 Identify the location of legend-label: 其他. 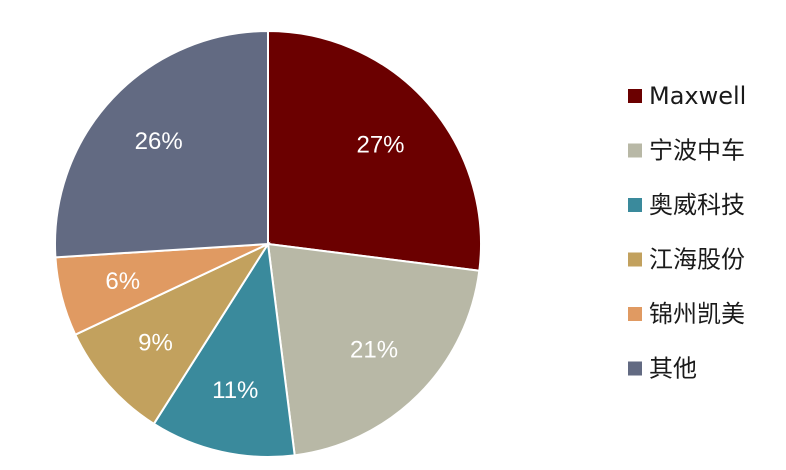
(673, 369).